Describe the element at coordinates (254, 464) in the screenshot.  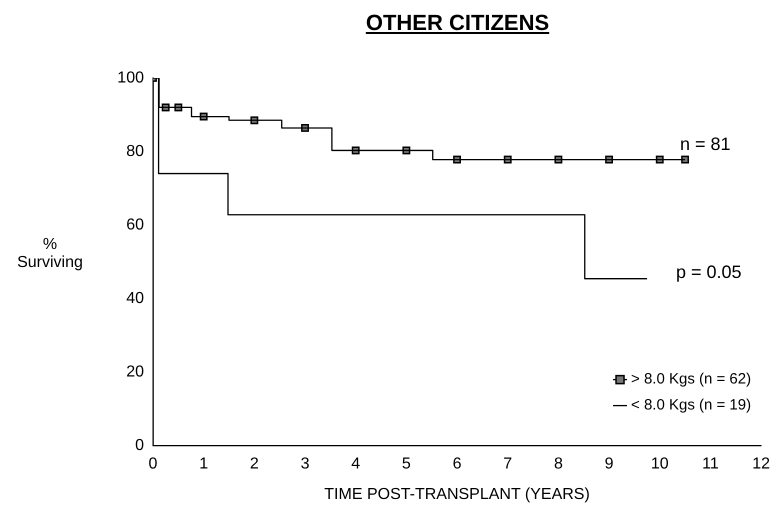
I see `x-tick-label: 2` at that location.